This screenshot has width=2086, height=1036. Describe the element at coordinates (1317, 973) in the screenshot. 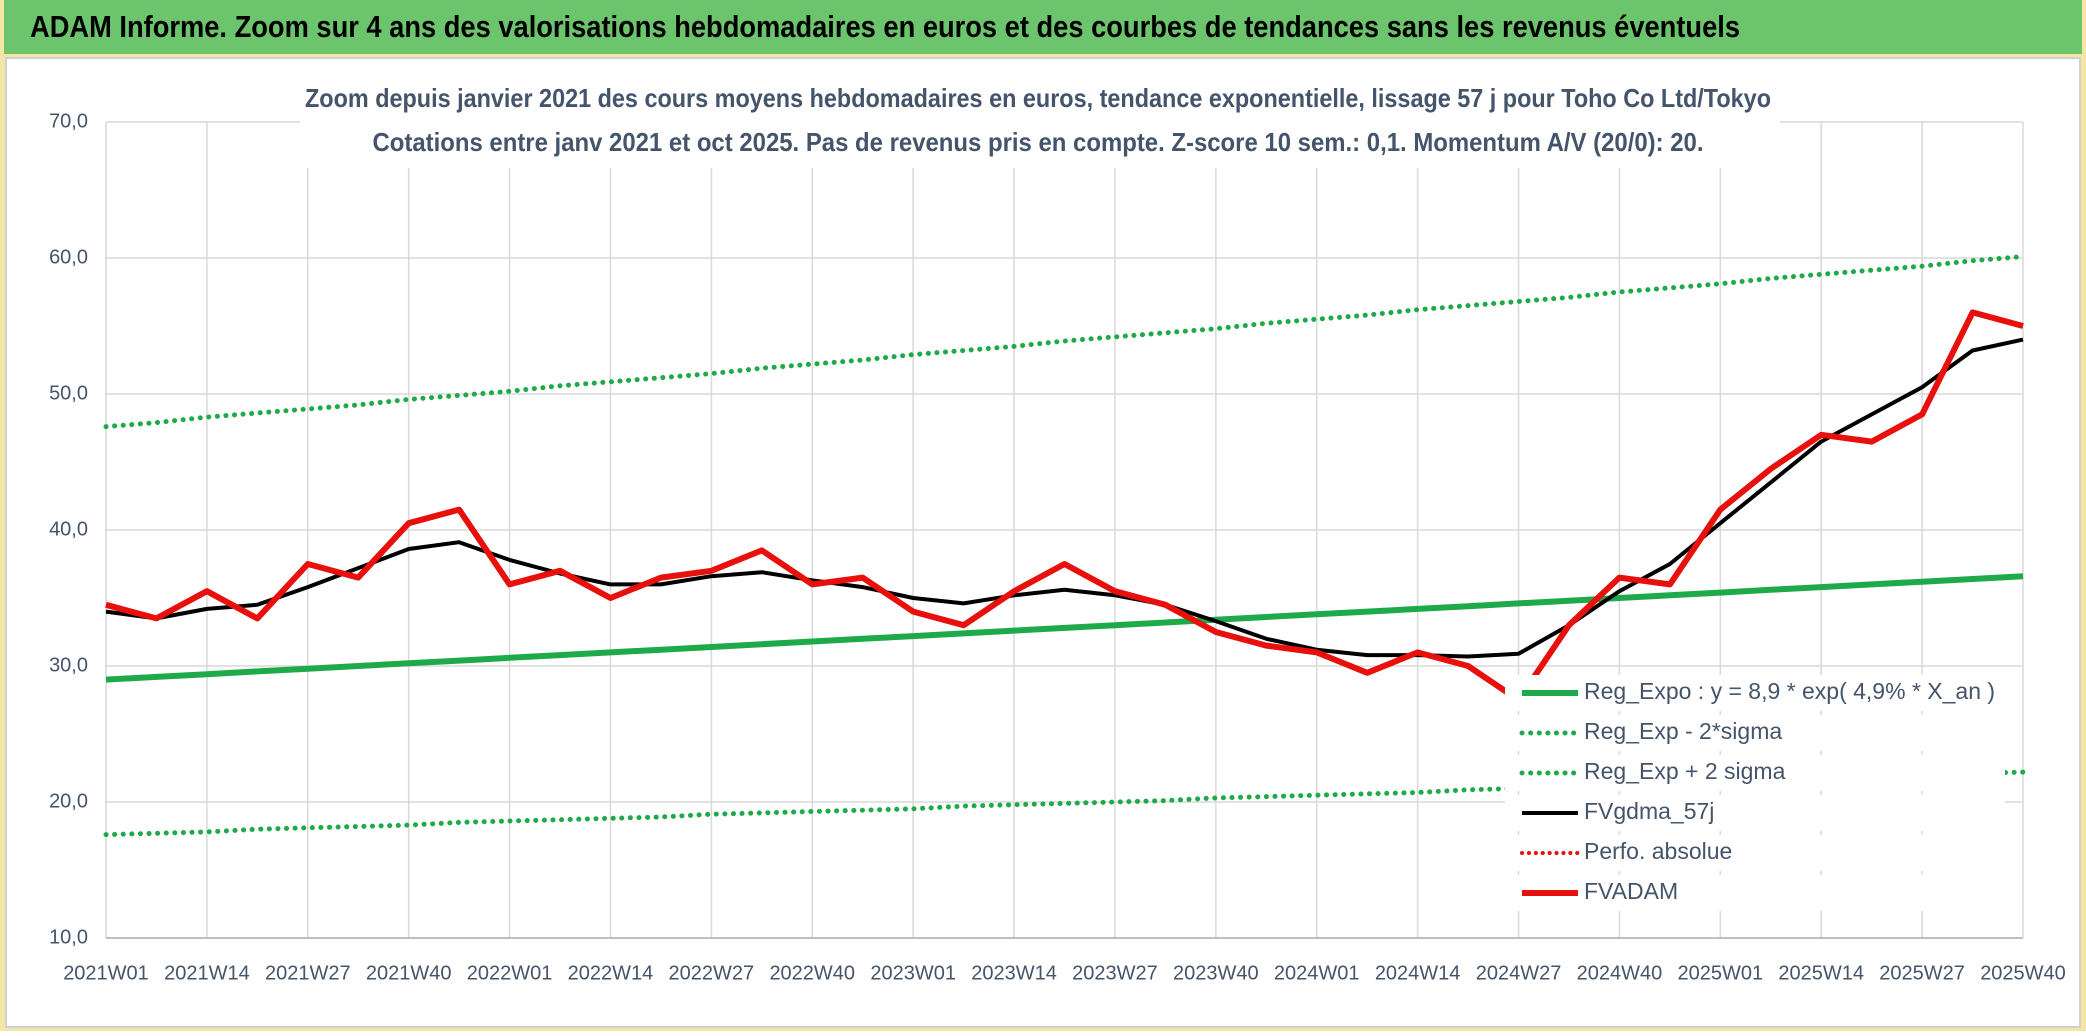

I see `x-tick-label: 2024W01` at that location.